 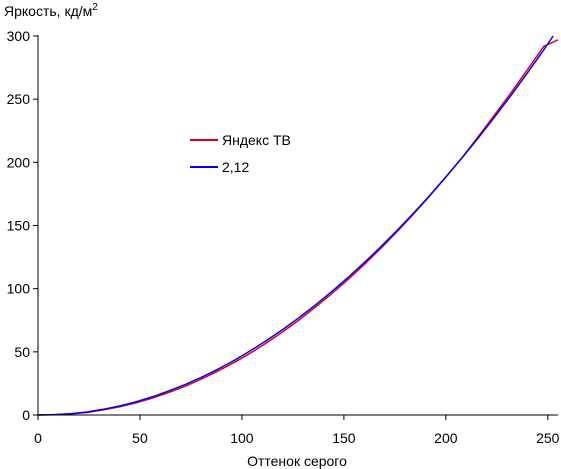 I want to click on y-tick-label: 100, so click(x=19, y=289).